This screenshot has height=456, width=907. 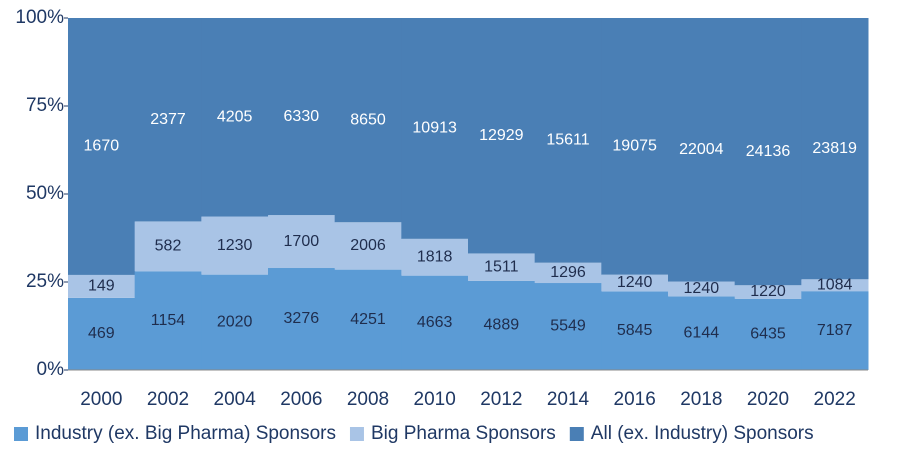 I want to click on data-label: 149, so click(x=101, y=286).